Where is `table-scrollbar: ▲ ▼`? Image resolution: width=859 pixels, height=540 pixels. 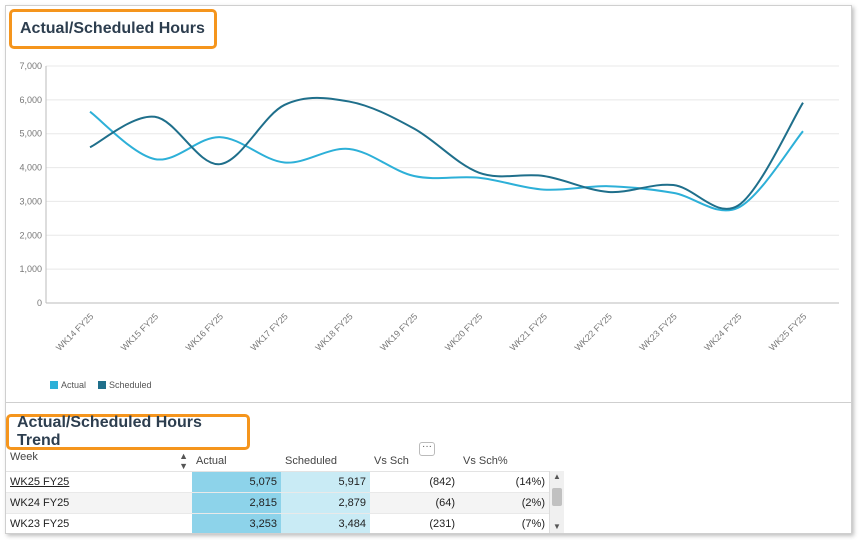
table-scrollbar: ▲ ▼ is located at coordinates (556, 502).